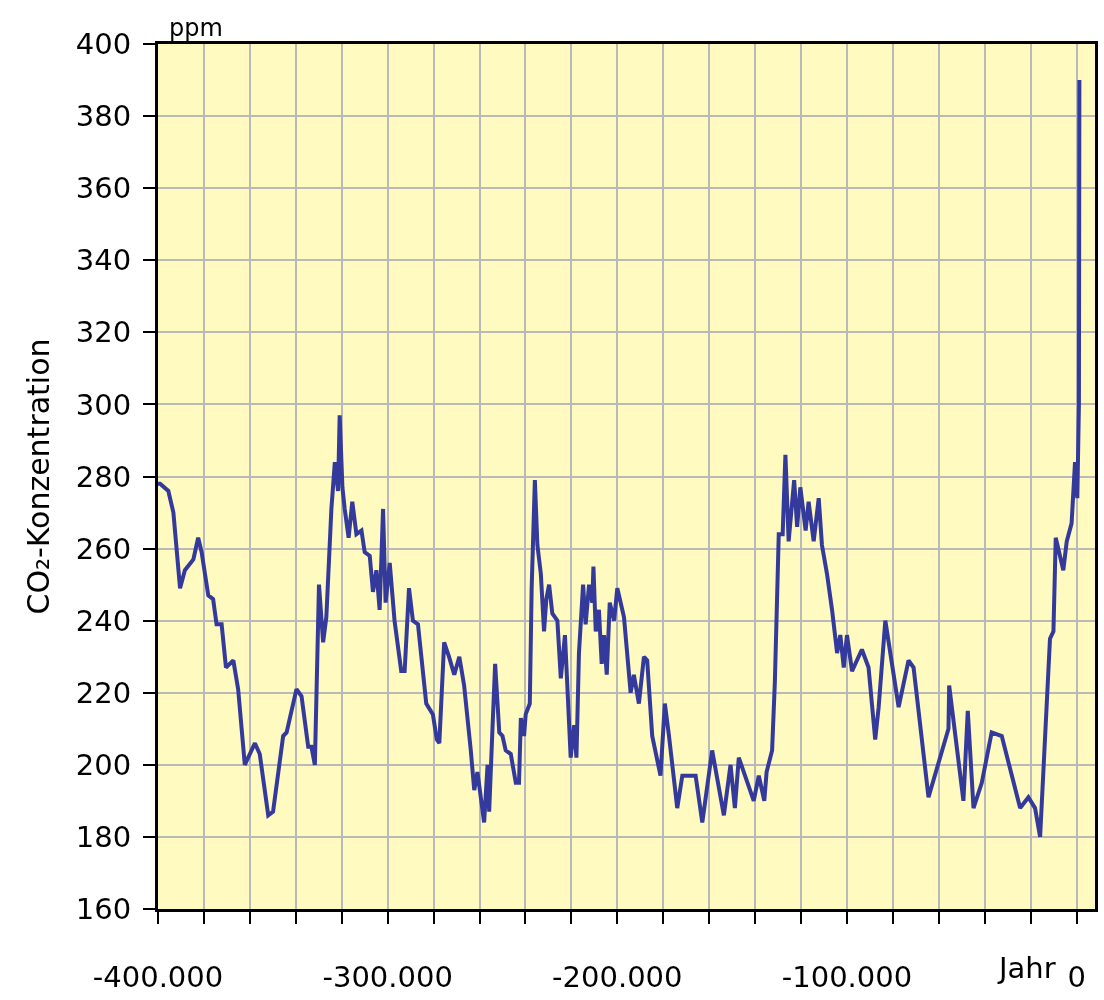 This screenshot has width=1104, height=1000. I want to click on y-tick-label: 180, so click(103, 837).